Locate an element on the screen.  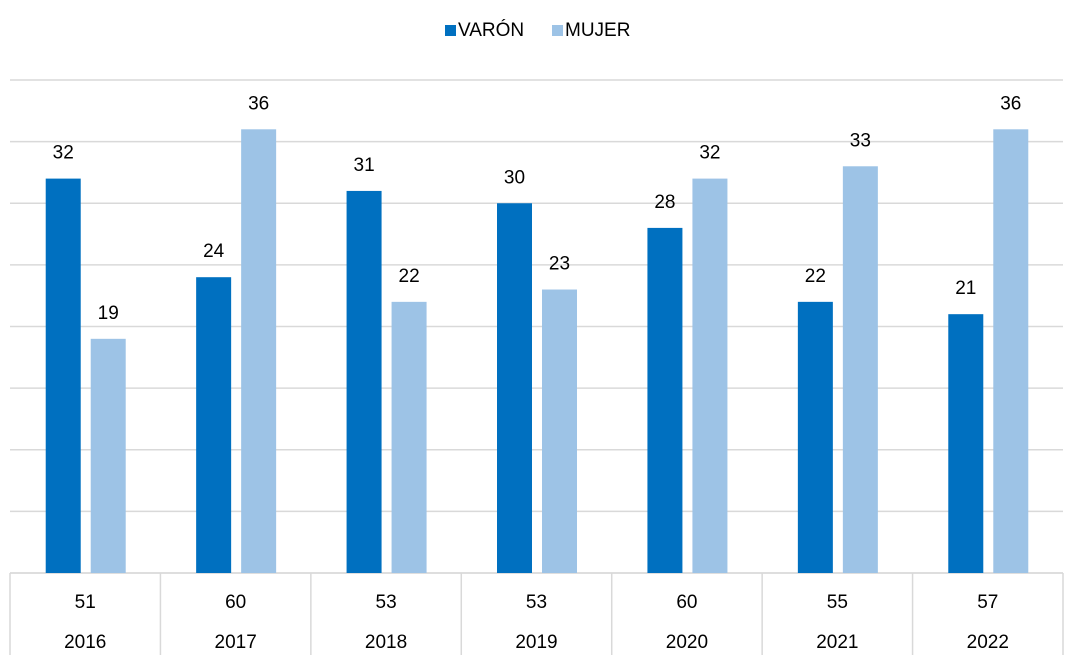
x-tick-label: 2020 is located at coordinates (687, 642).